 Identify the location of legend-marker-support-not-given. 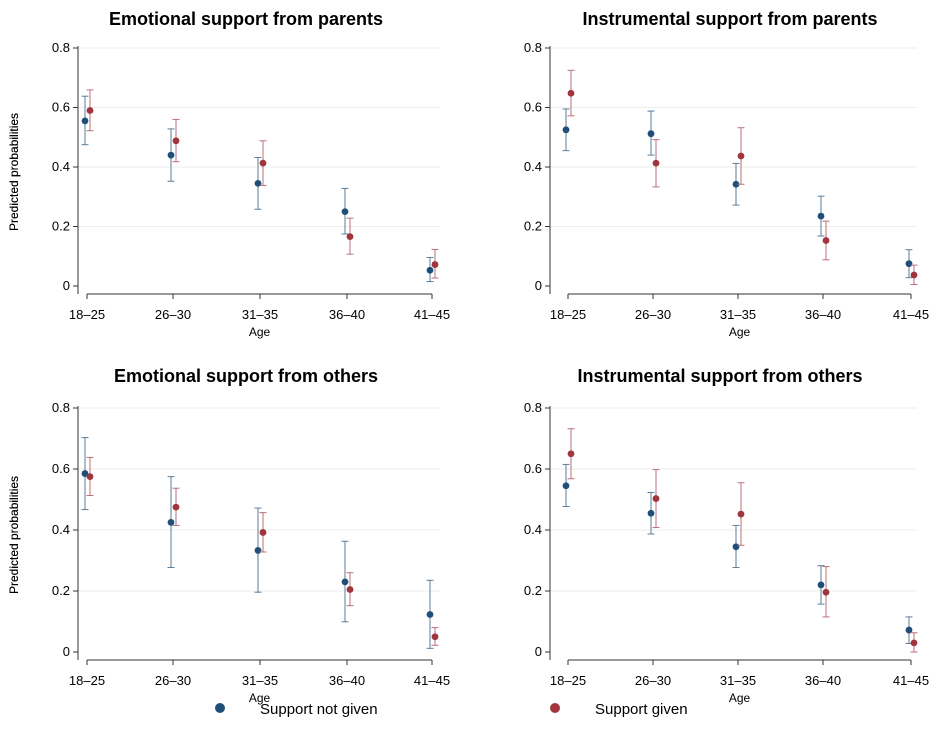
(220, 708).